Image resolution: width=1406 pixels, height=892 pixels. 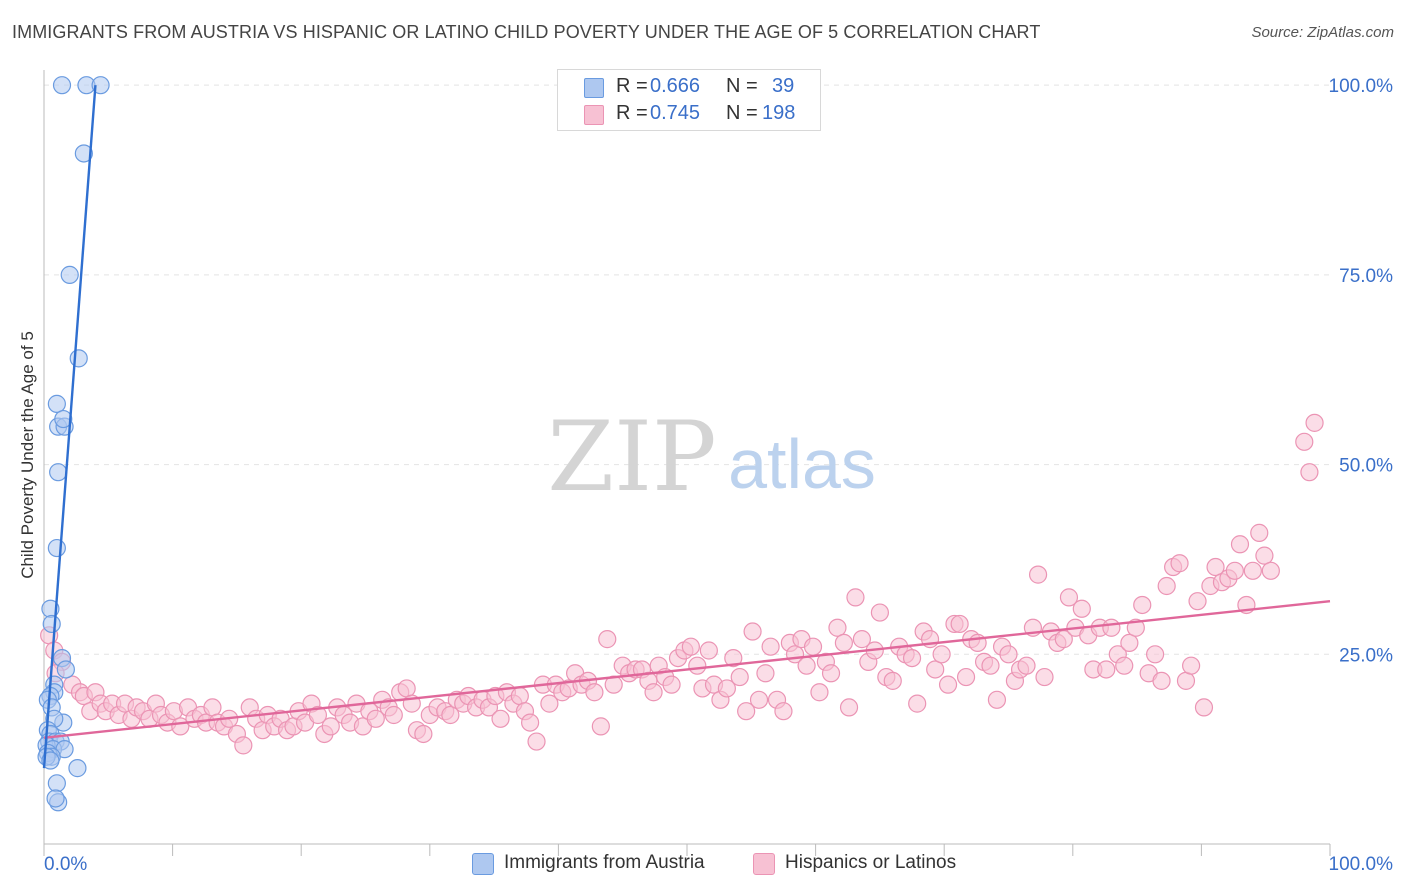 I want to click on legend-n-value: 198, so click(x=779, y=113).